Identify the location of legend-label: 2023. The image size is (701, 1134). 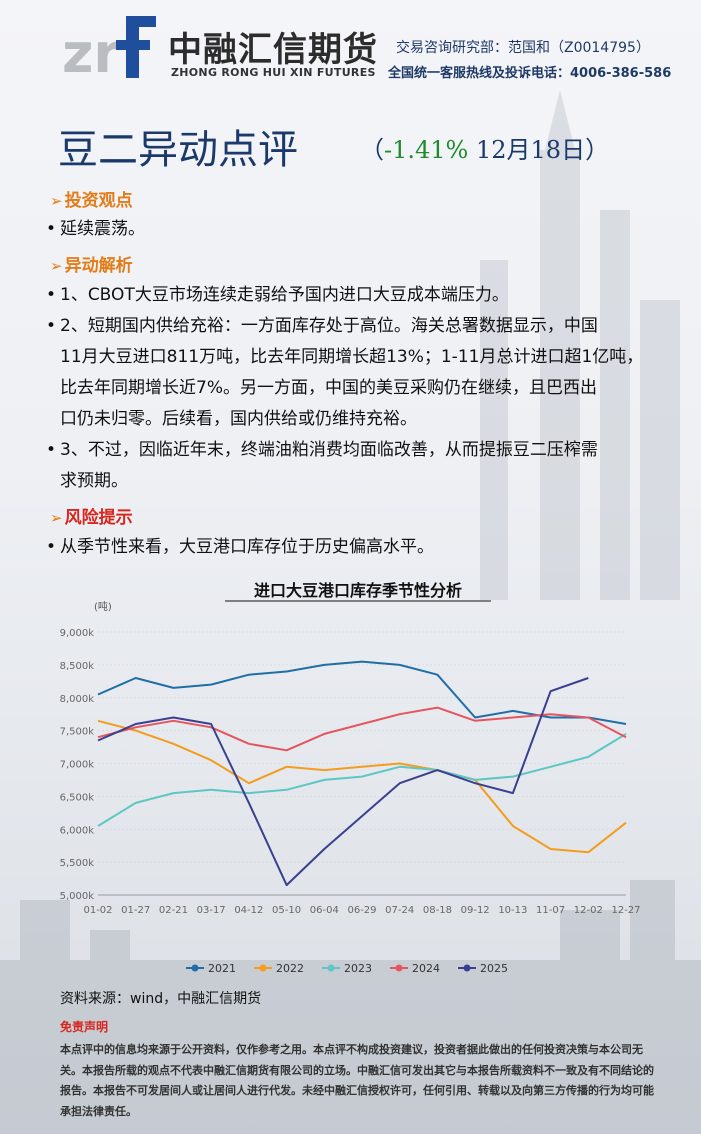
(358, 968).